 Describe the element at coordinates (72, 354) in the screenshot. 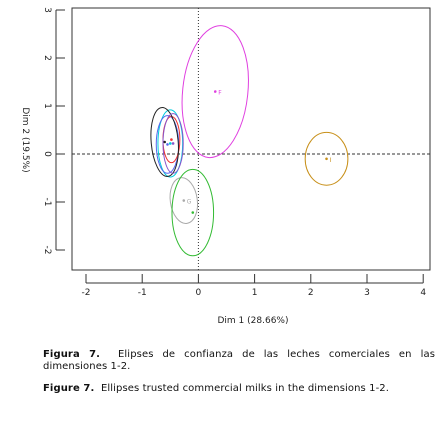

I see `caption-spanish-label: Figura 7.` at that location.